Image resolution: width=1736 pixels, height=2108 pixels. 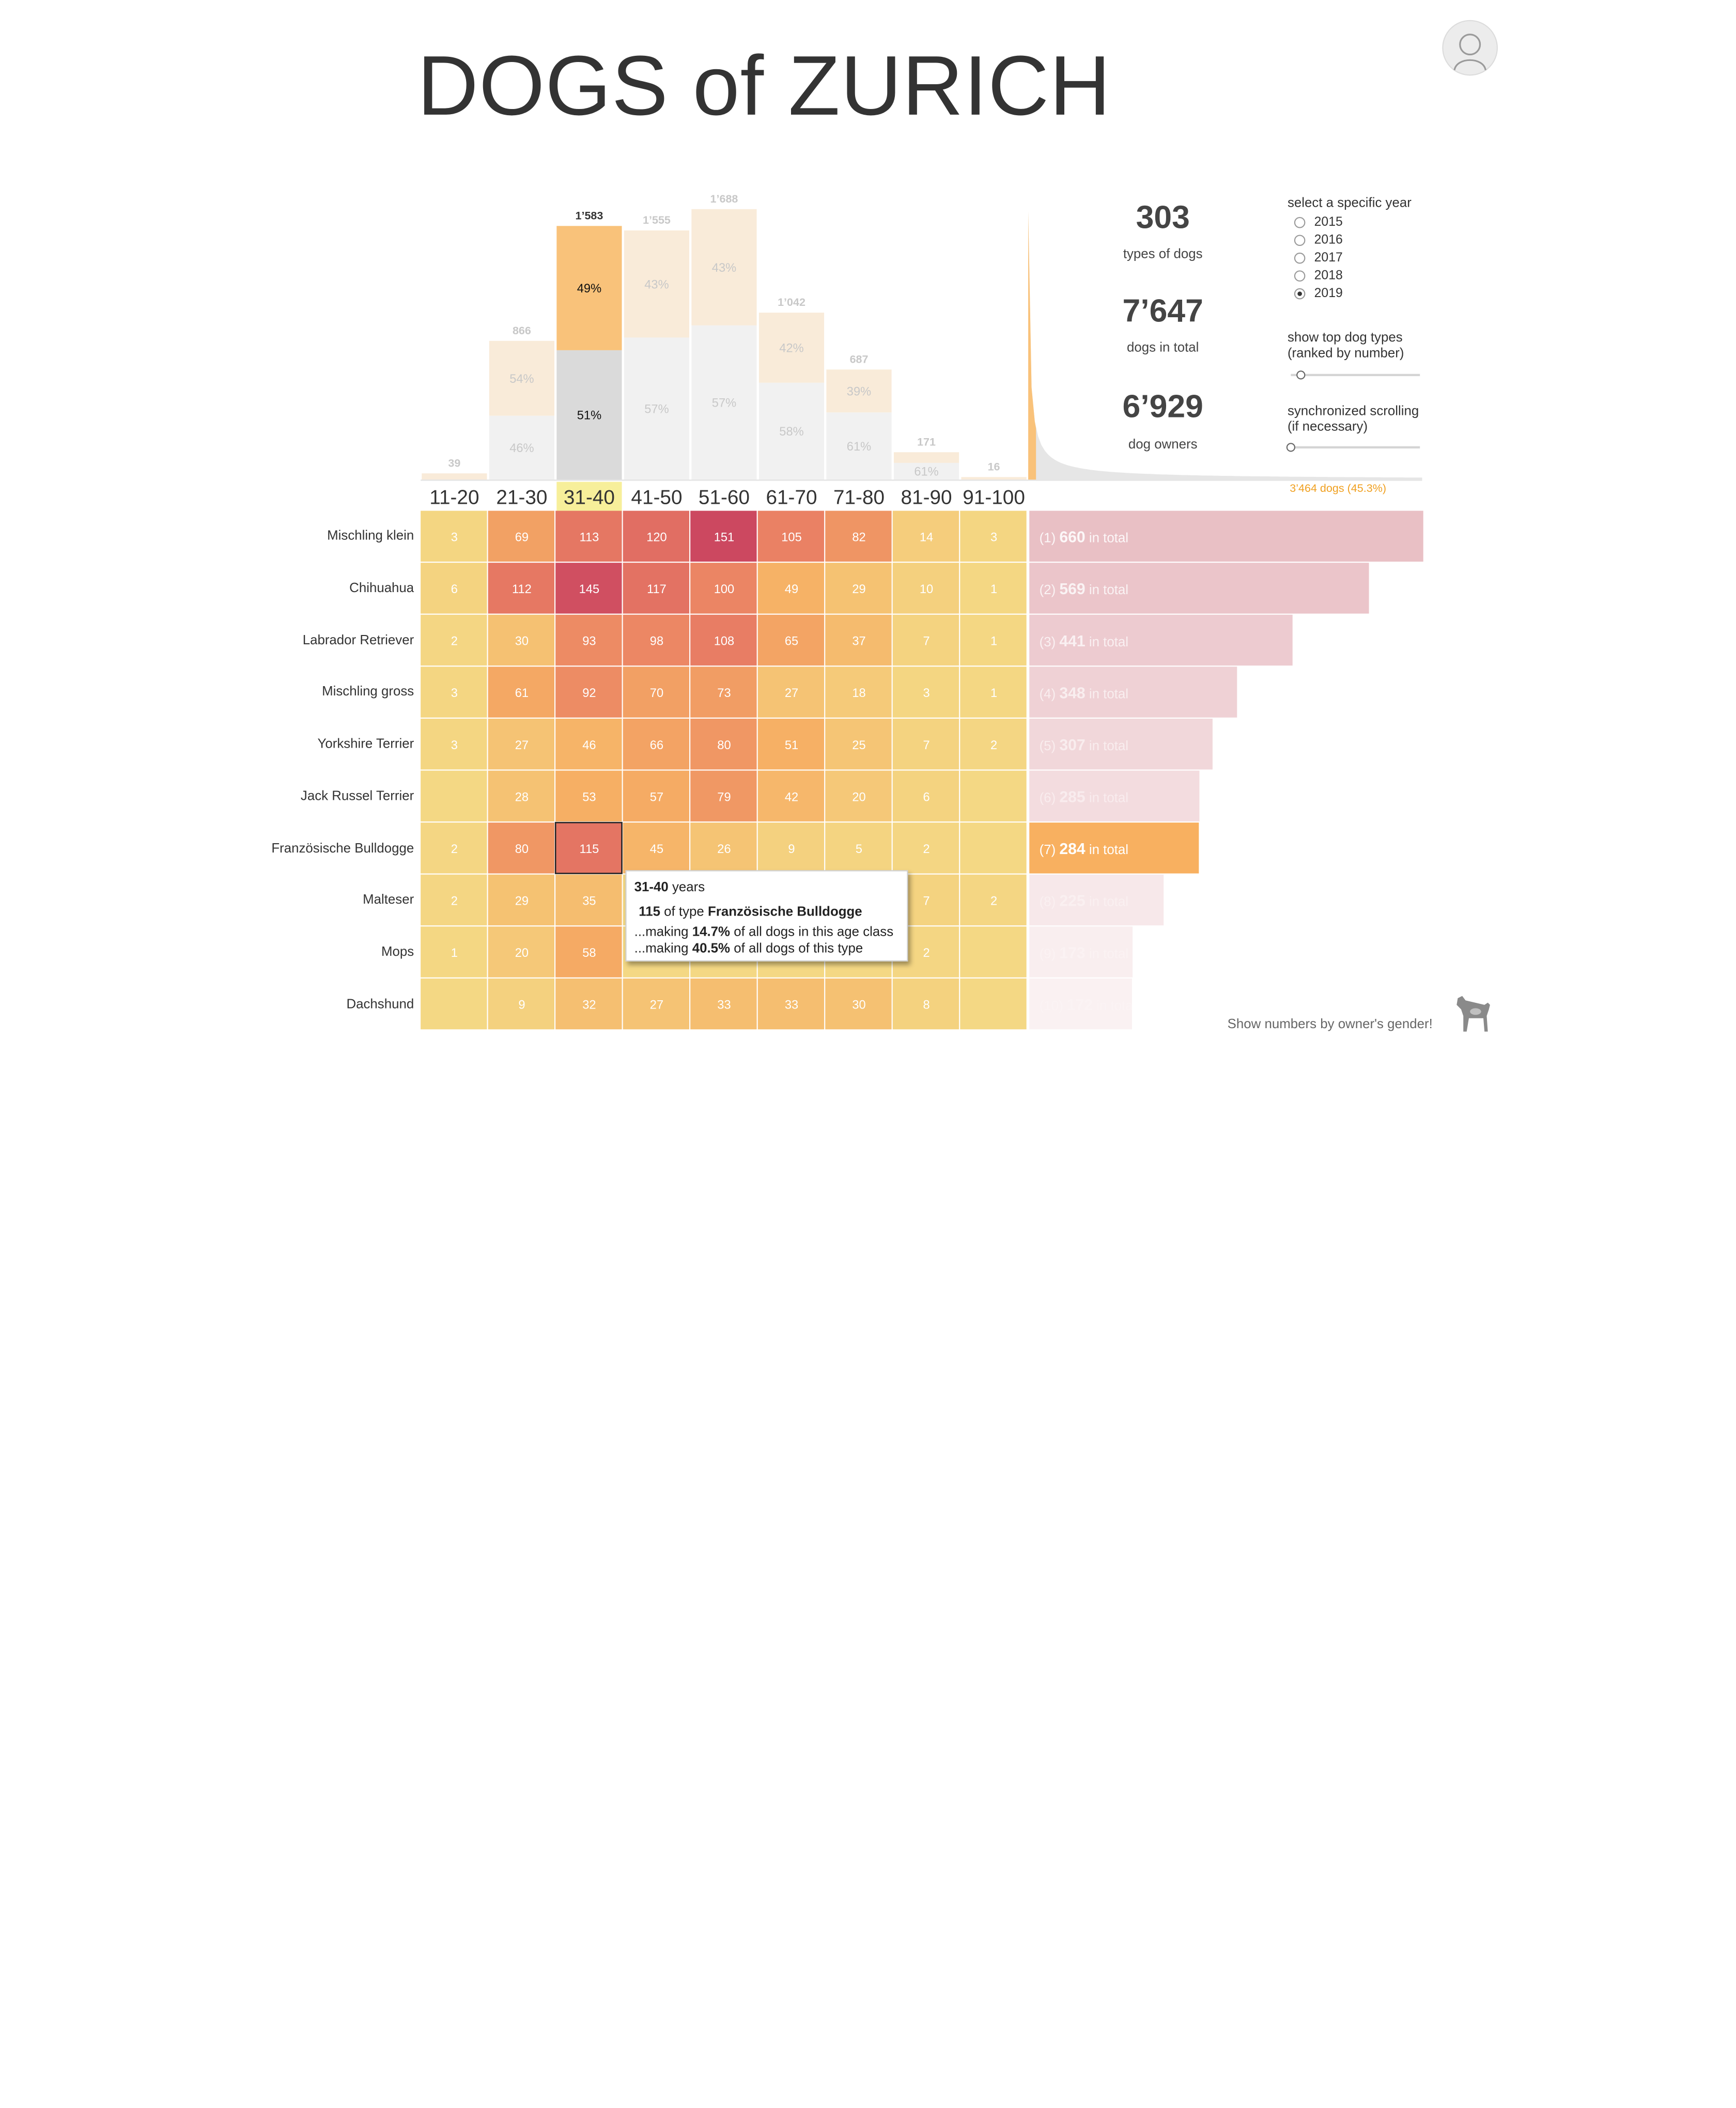 What do you see at coordinates (1476, 1018) in the screenshot?
I see `dog-icon` at bounding box center [1476, 1018].